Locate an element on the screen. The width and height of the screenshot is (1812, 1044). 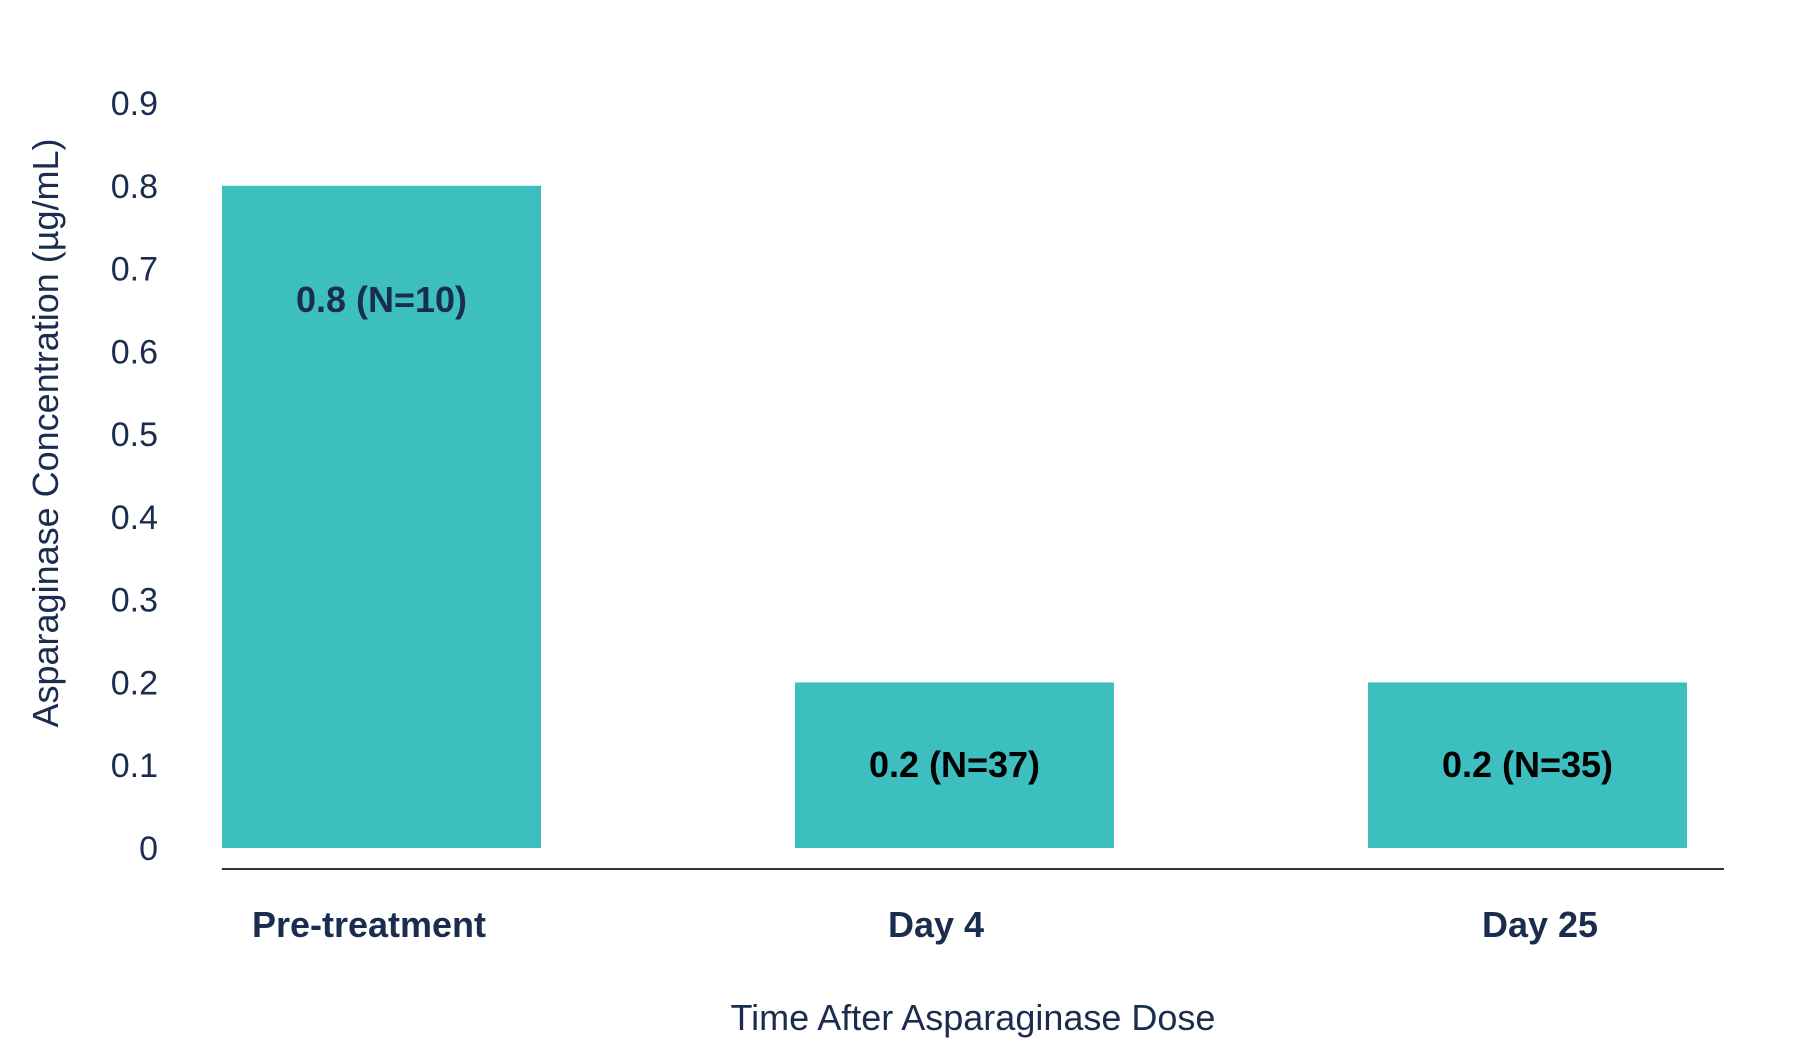
y-tick-label: 0.9 is located at coordinates (134, 104).